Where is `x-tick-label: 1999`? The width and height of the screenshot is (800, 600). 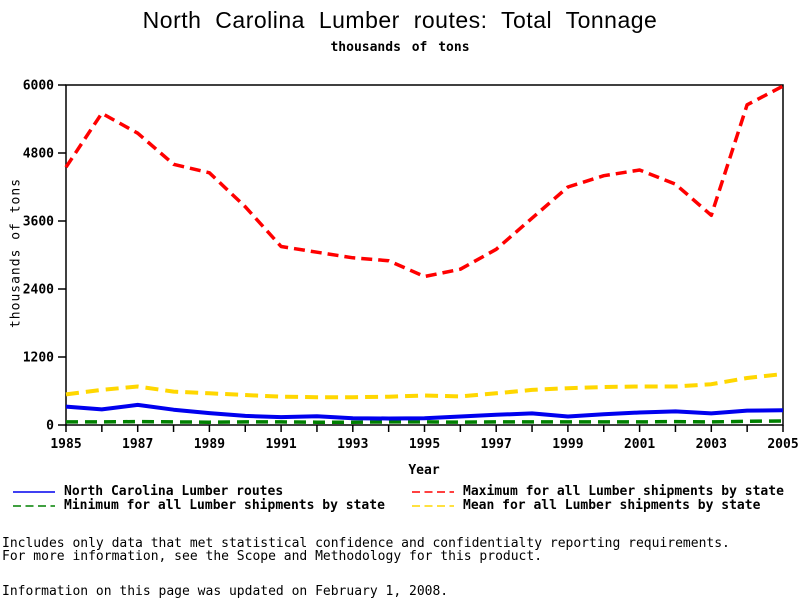
x-tick-label: 1999 is located at coordinates (567, 444).